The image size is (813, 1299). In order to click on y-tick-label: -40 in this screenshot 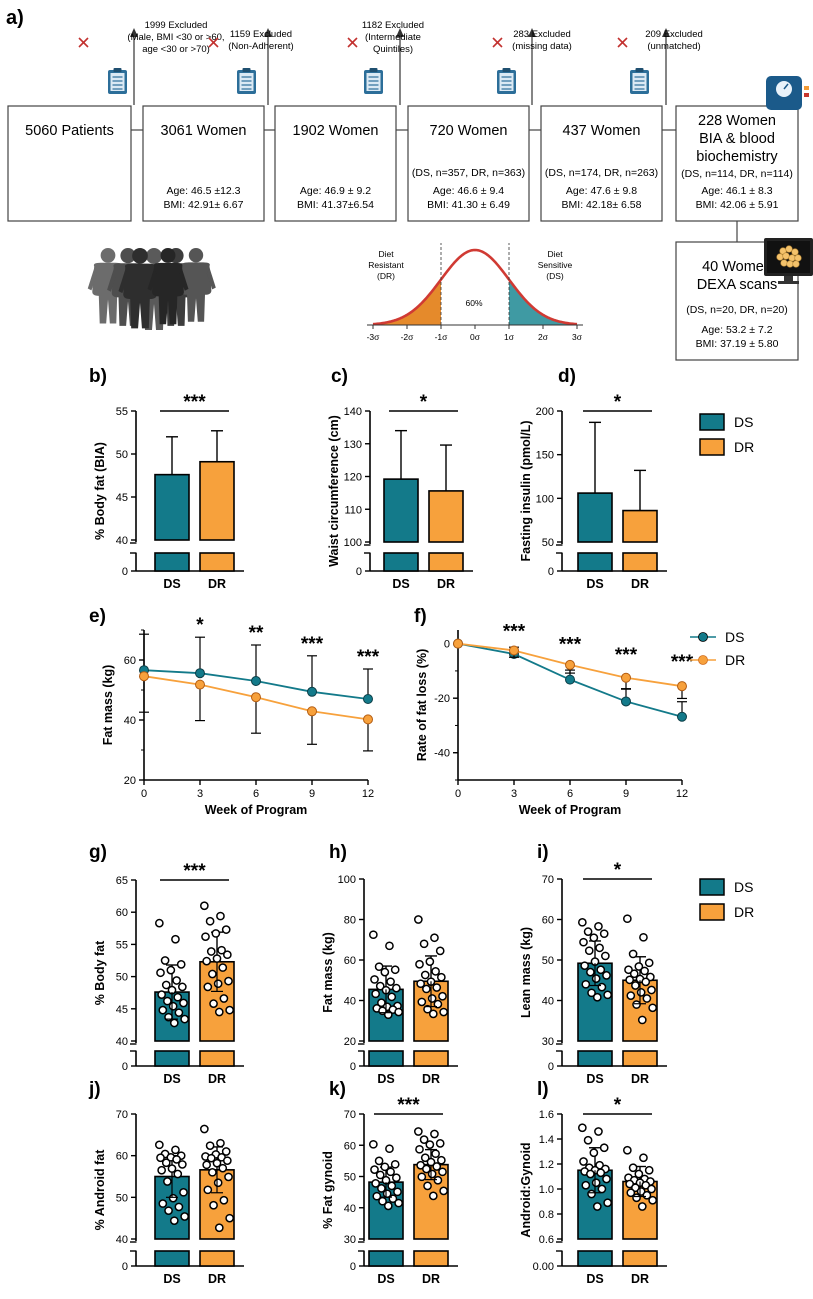, I will do `click(442, 754)`.